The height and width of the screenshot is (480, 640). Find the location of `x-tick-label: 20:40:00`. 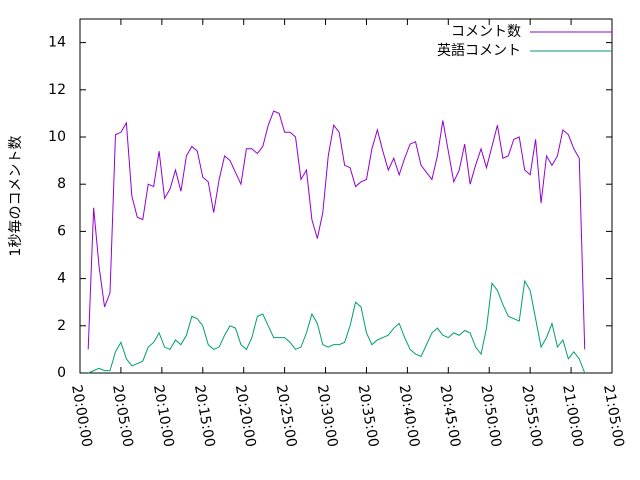

x-tick-label: 20:40:00 is located at coordinates (409, 416).